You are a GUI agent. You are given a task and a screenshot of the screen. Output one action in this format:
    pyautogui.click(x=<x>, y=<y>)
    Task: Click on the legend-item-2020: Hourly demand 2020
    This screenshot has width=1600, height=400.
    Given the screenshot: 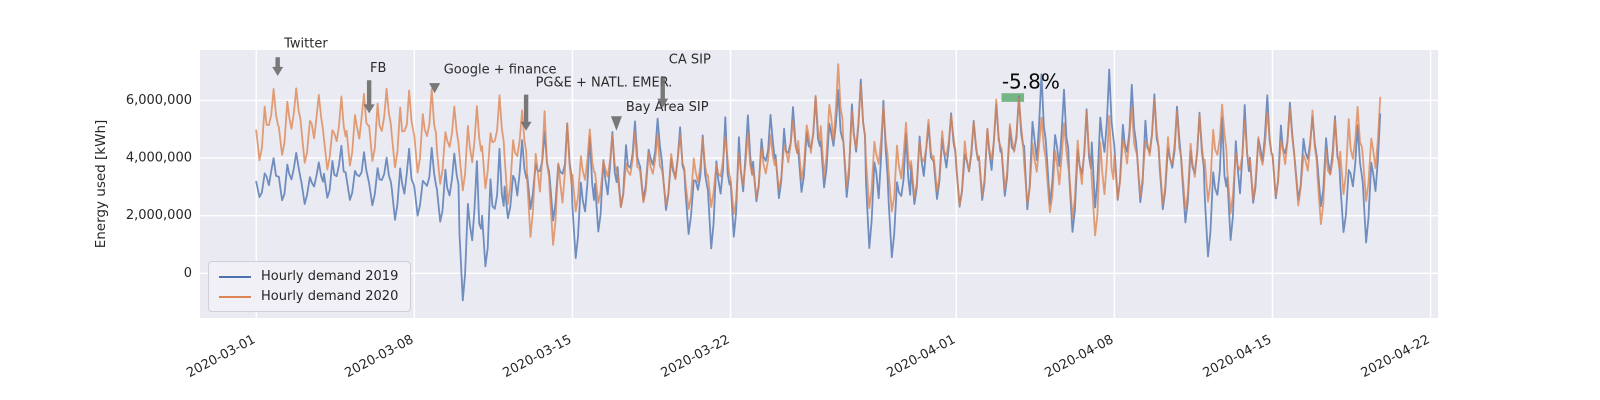 What is the action you would take?
    pyautogui.click(x=308, y=296)
    